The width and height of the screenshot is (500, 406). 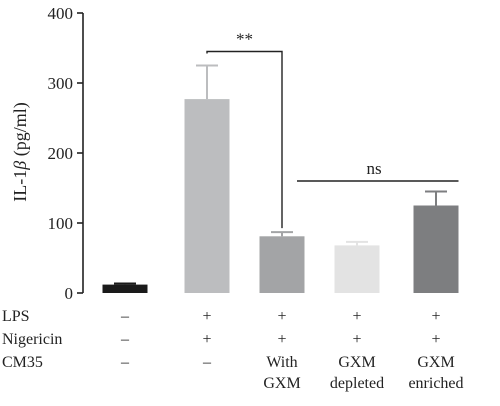 I want to click on condition-cell: GXM enriched, so click(x=435, y=373).